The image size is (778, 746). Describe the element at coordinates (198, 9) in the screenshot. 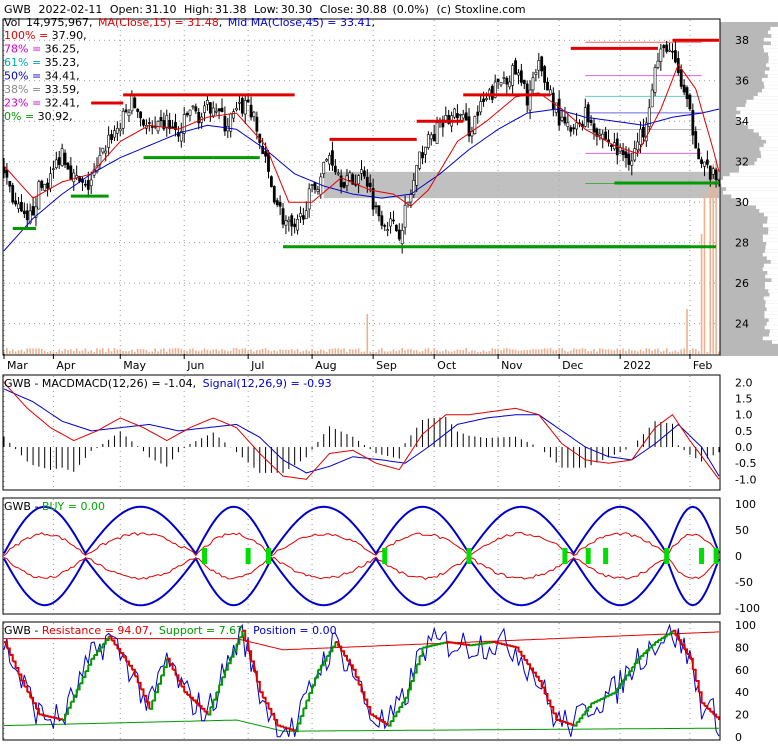

I see `high-label: High:` at that location.